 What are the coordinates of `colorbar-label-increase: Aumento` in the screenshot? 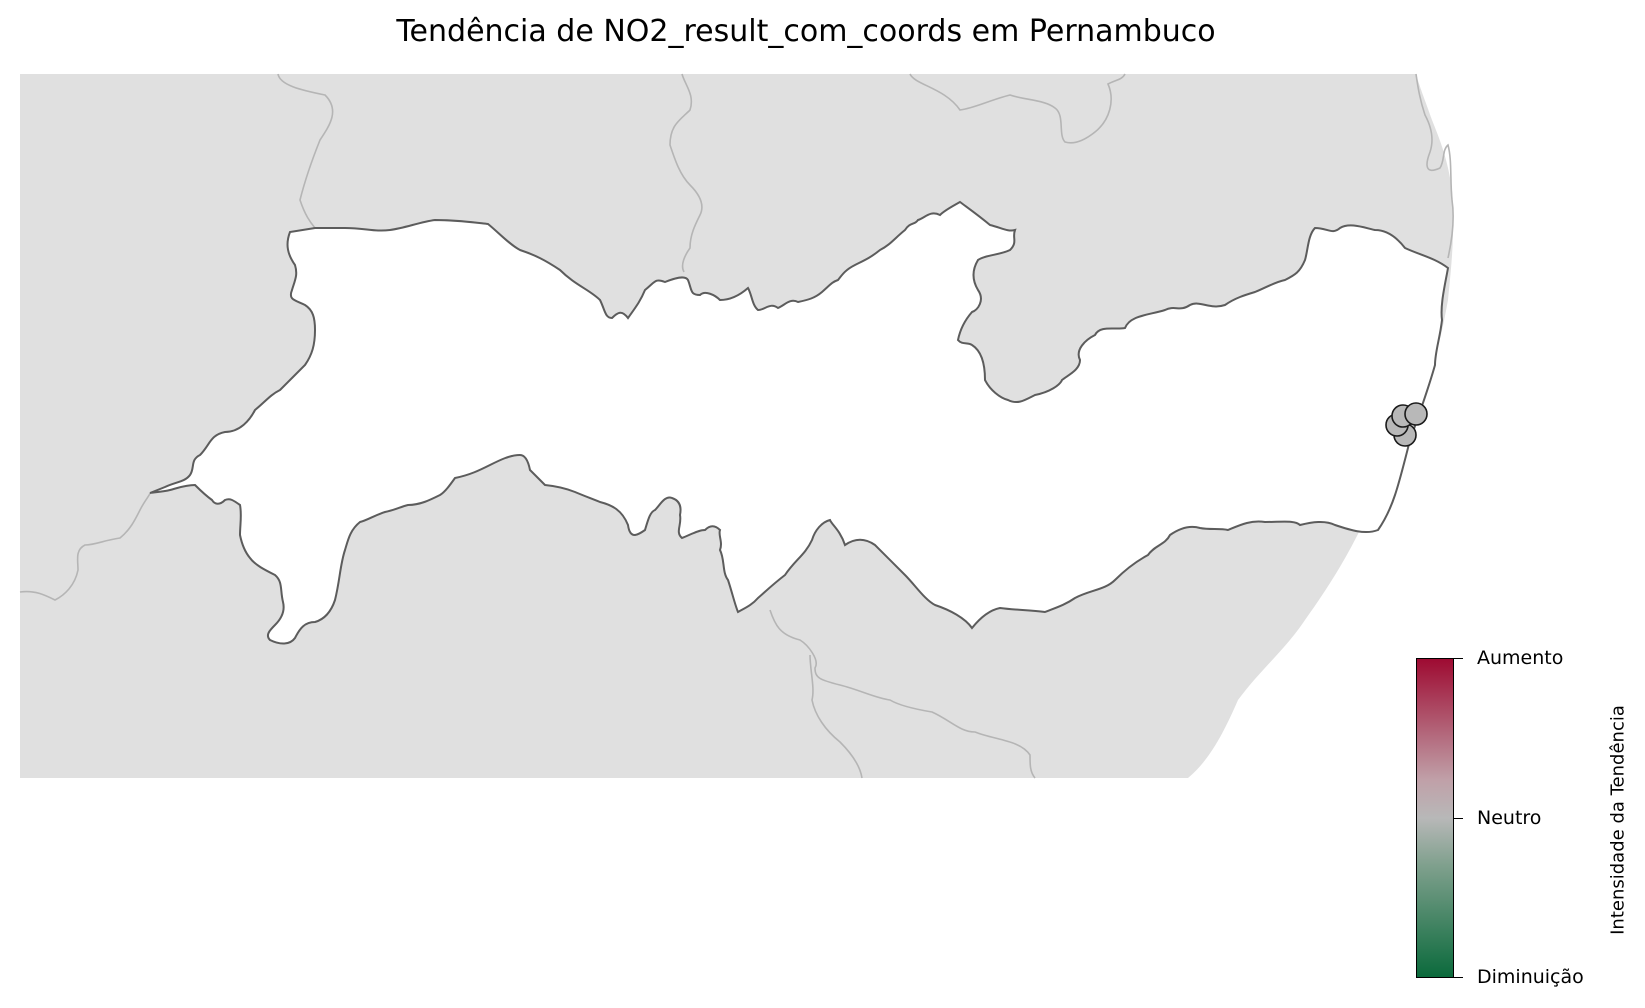 It's located at (1520, 658).